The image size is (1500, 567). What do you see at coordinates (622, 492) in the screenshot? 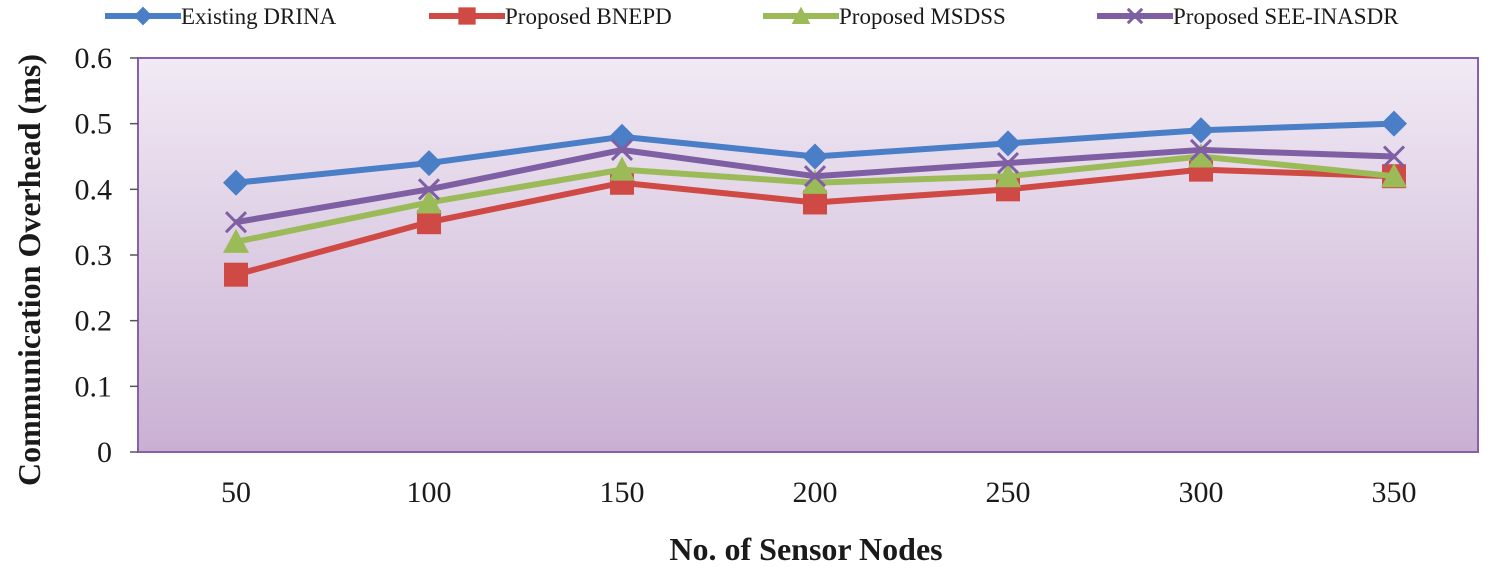
I see `x-tick-label: 150` at bounding box center [622, 492].